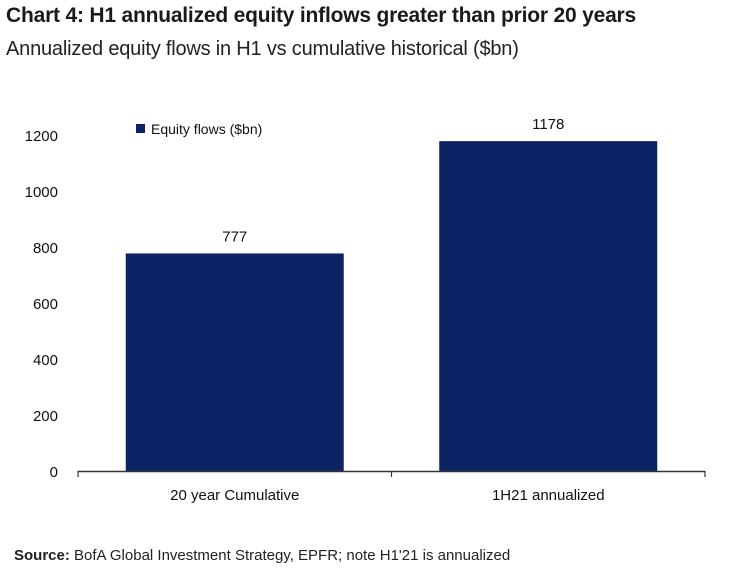 The width and height of the screenshot is (741, 577). Describe the element at coordinates (45, 304) in the screenshot. I see `y-tick-label: 600` at that location.